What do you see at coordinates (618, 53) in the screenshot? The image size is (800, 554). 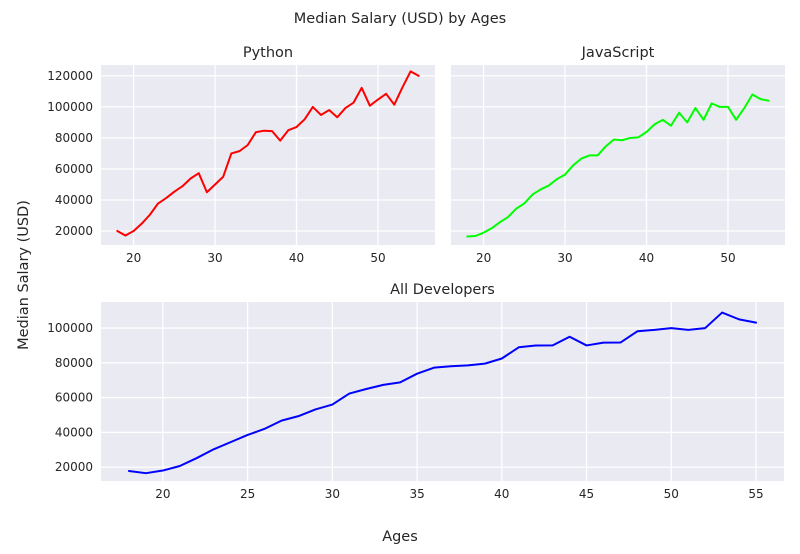 I see `javascript-title: JavaScript` at bounding box center [618, 53].